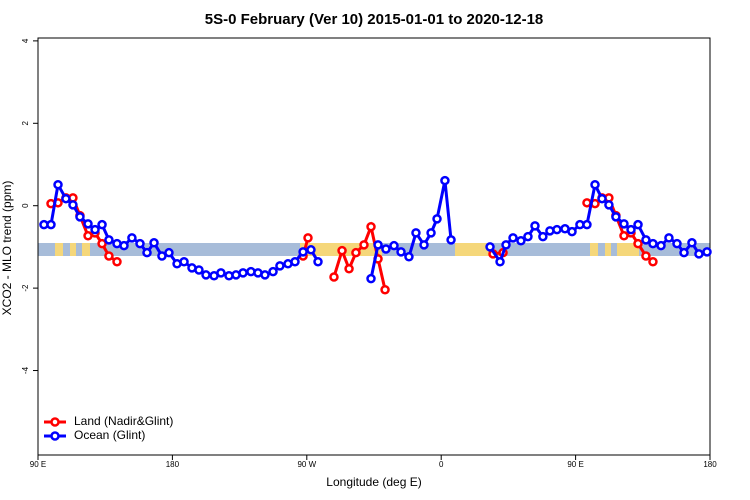 The width and height of the screenshot is (750, 500). I want to click on land-ocean-strip, so click(374, 249).